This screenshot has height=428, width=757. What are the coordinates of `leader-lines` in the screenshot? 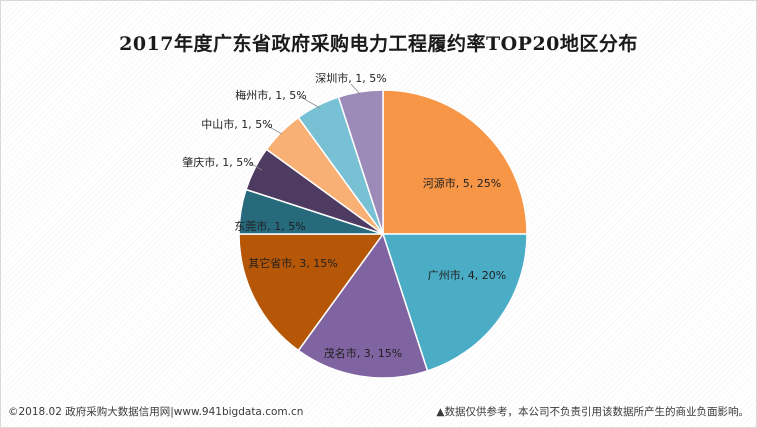 It's located at (305, 127).